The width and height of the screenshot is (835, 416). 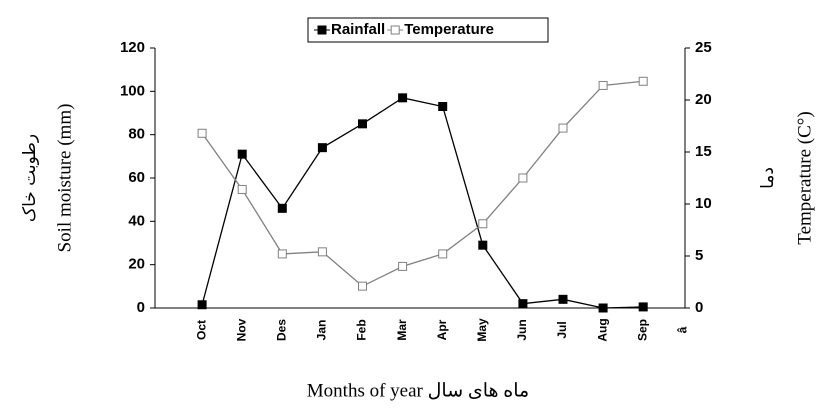 What do you see at coordinates (281, 330) in the screenshot?
I see `x-tick-label: Des` at bounding box center [281, 330].